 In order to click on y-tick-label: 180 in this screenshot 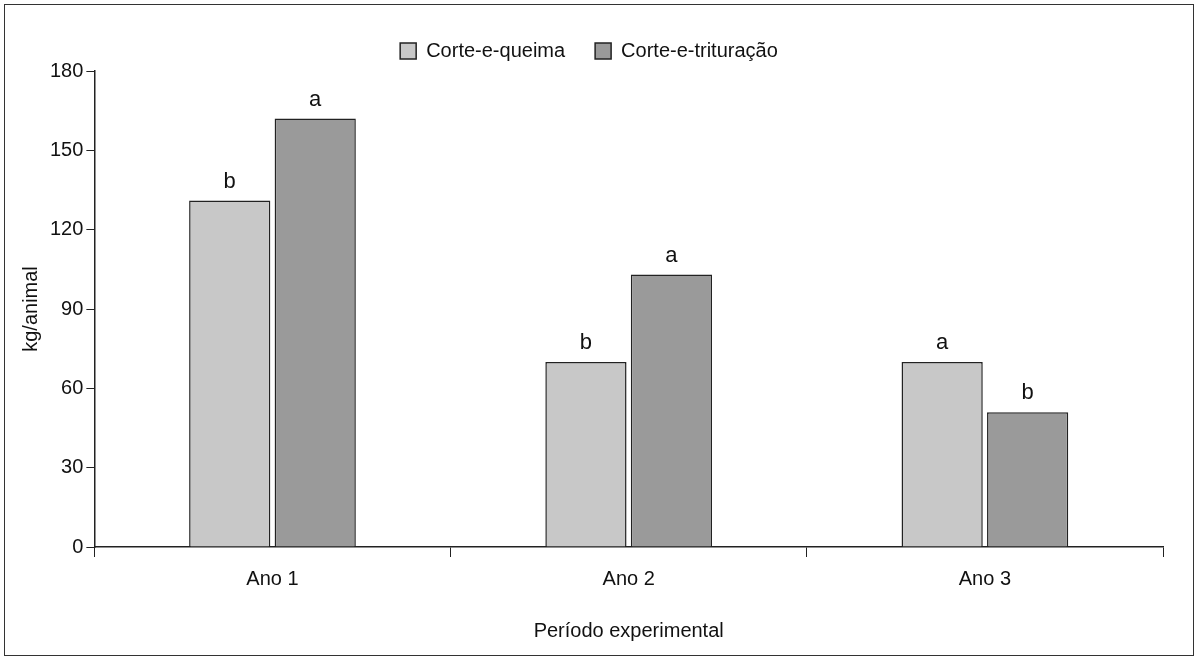, I will do `click(66, 69)`.